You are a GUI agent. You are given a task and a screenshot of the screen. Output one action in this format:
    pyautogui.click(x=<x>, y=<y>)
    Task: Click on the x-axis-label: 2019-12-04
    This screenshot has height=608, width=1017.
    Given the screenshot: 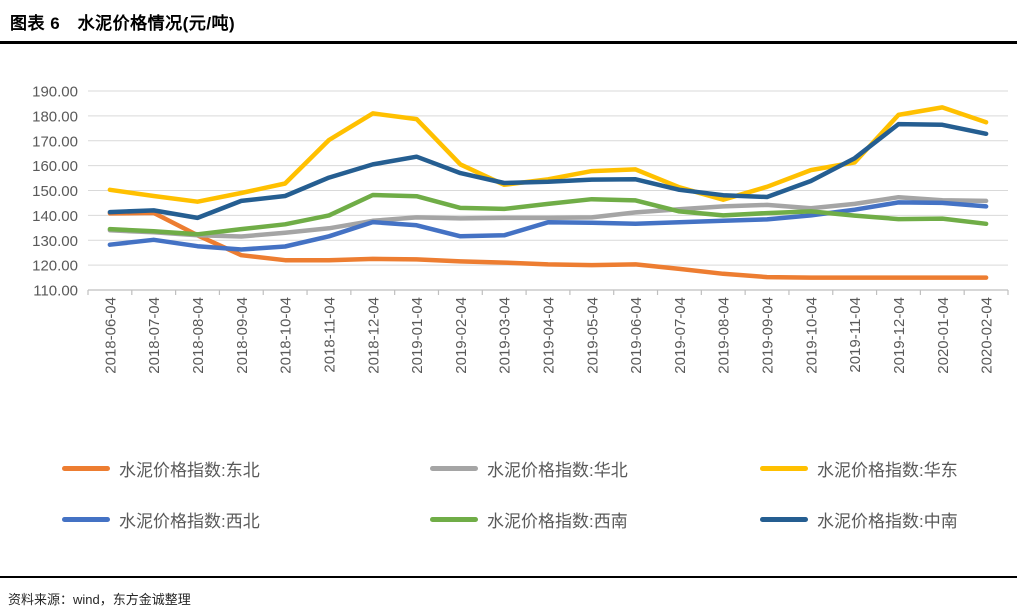 What is the action you would take?
    pyautogui.click(x=899, y=335)
    